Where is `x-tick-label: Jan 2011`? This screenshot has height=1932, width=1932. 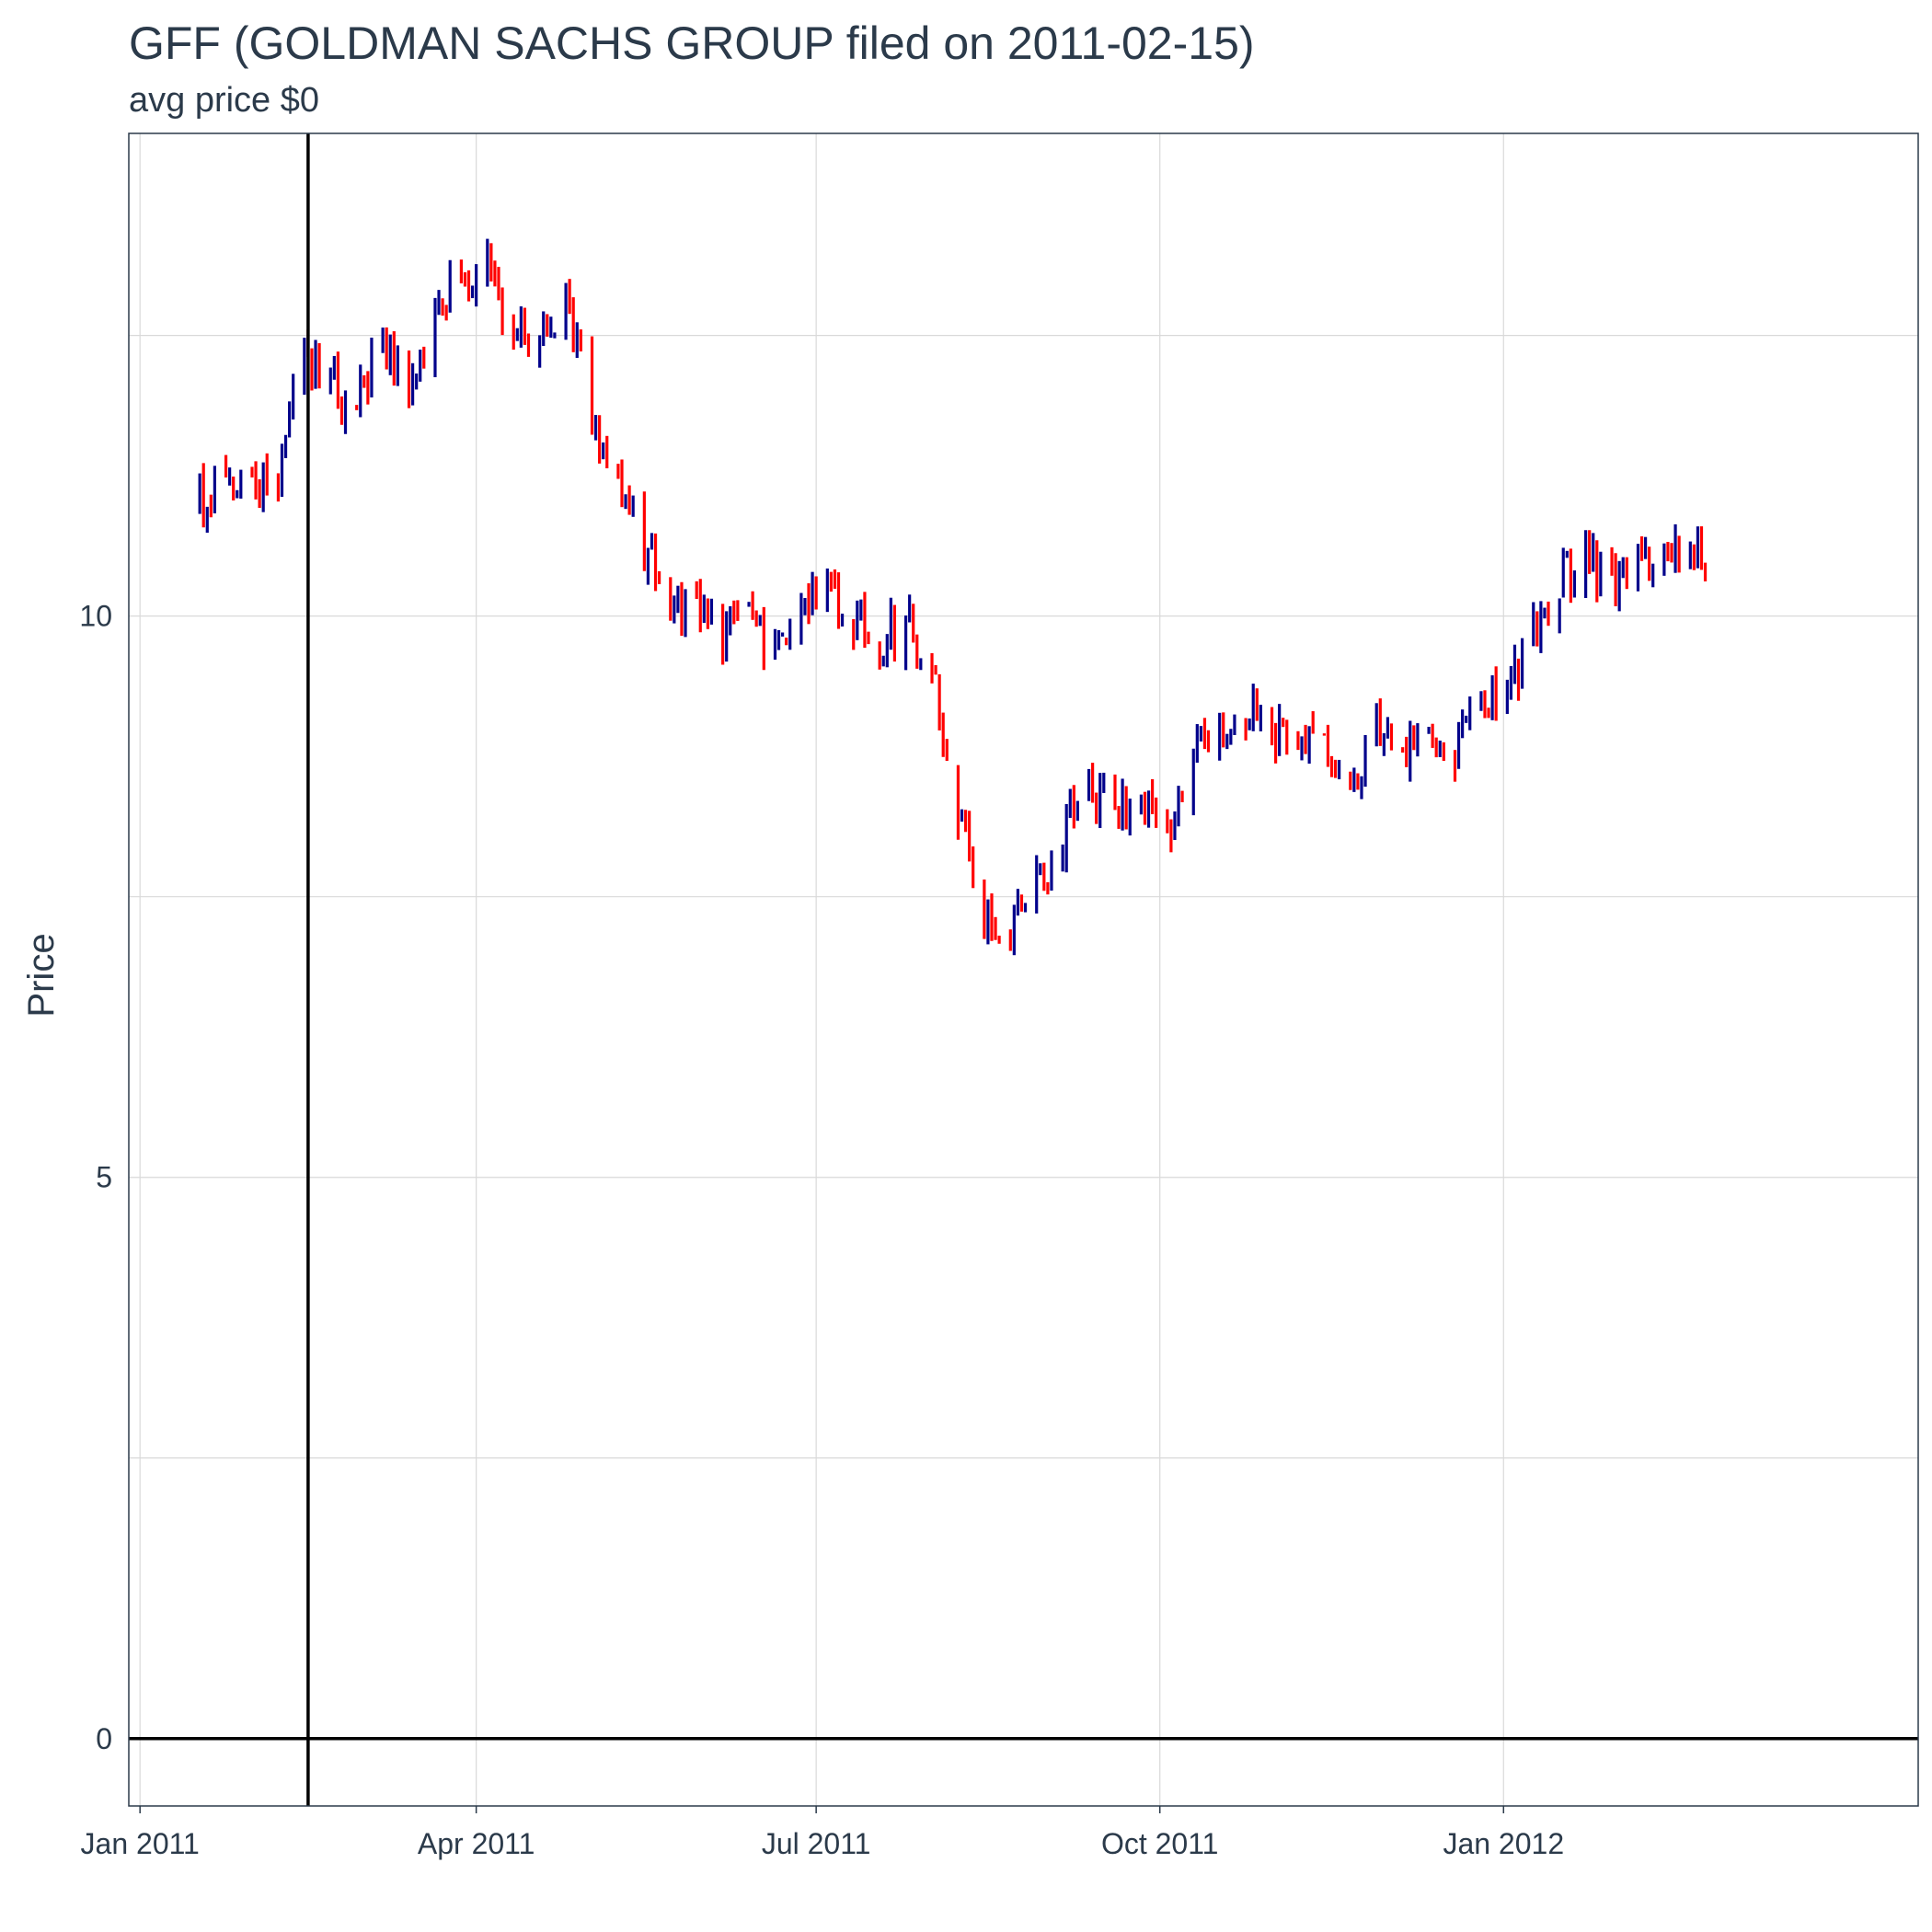
x-tick-label: Jan 2011 is located at coordinates (140, 1843).